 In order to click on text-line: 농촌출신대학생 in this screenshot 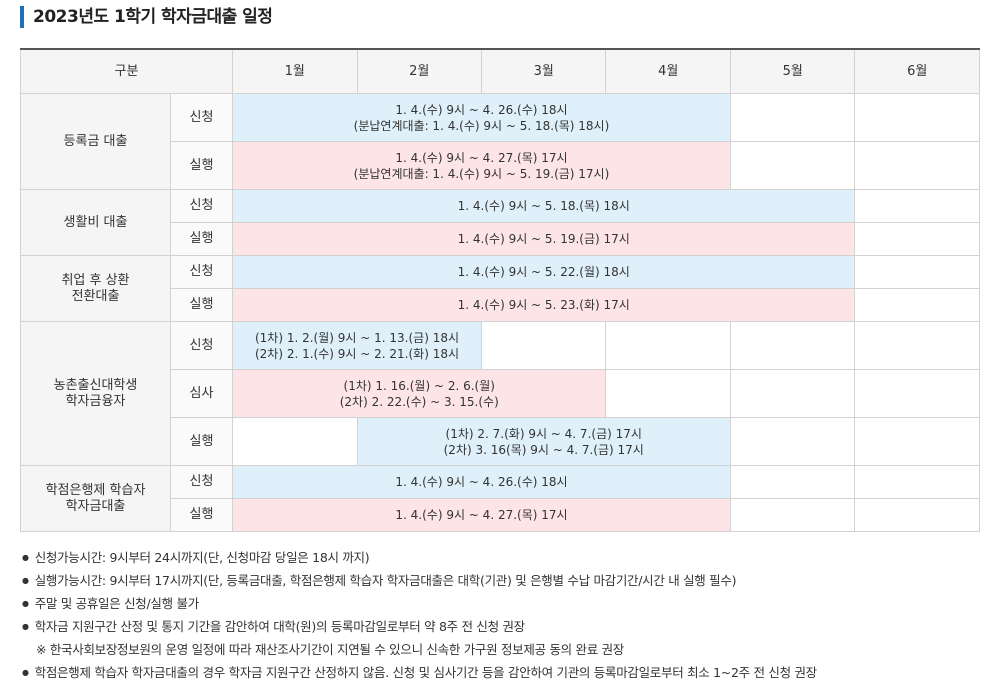, I will do `click(95, 385)`.